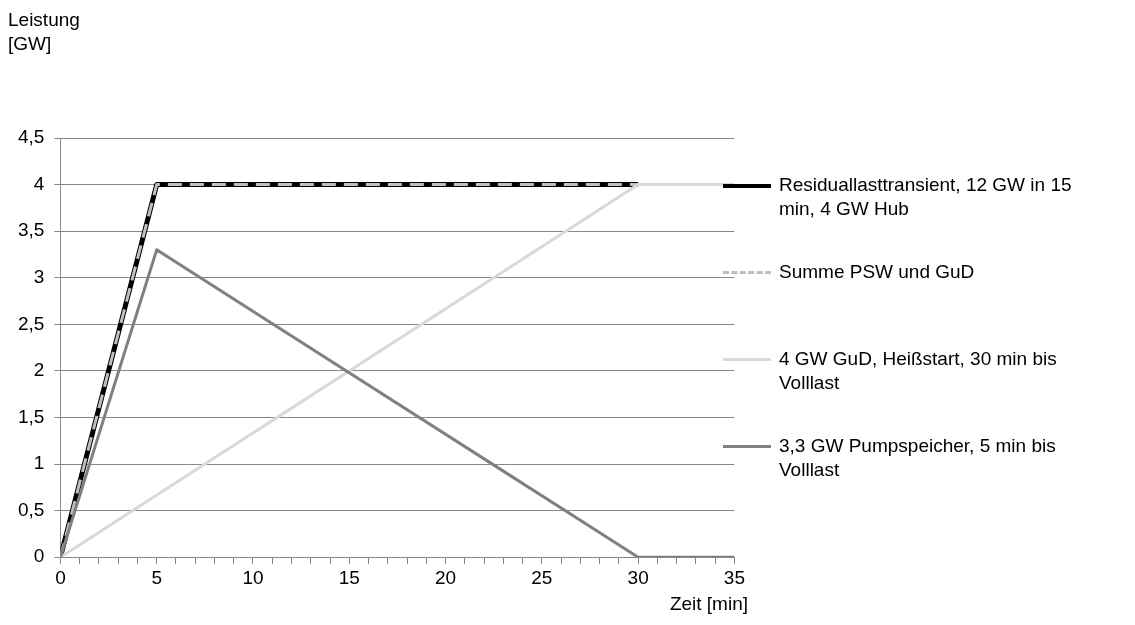 The height and width of the screenshot is (625, 1135). What do you see at coordinates (31, 137) in the screenshot?
I see `y-tick-label: 4,5` at bounding box center [31, 137].